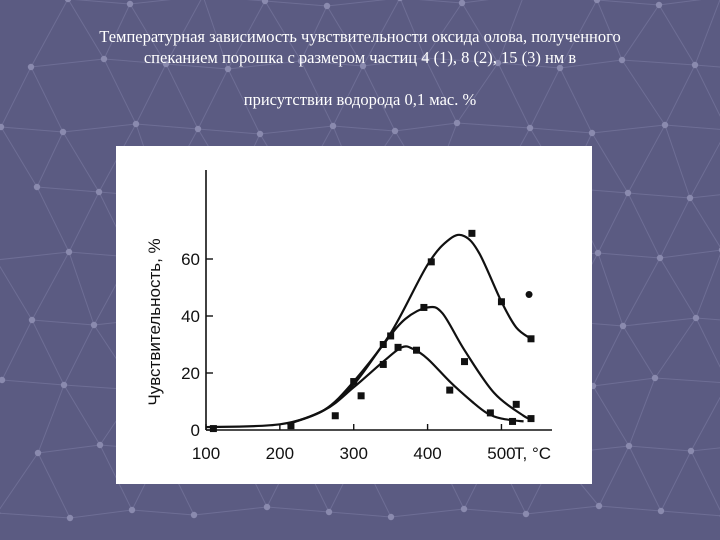 The height and width of the screenshot is (540, 720). What do you see at coordinates (427, 453) in the screenshot?
I see `x-tick-label: 400` at bounding box center [427, 453].